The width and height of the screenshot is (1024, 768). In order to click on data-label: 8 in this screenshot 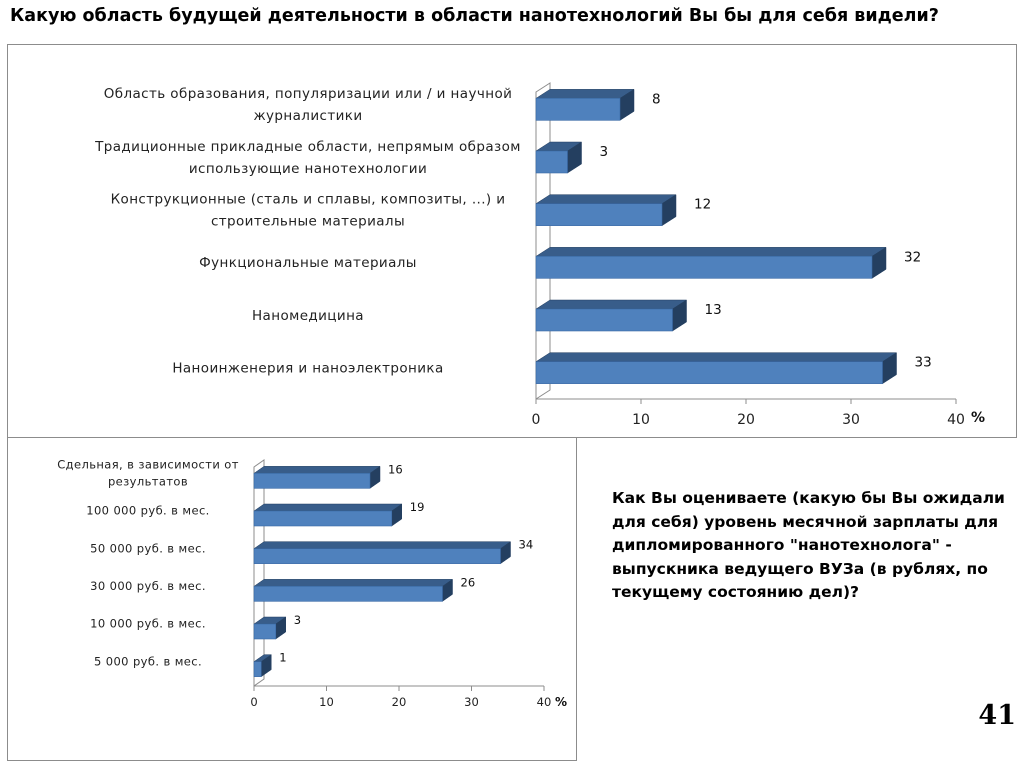, I will do `click(656, 99)`.